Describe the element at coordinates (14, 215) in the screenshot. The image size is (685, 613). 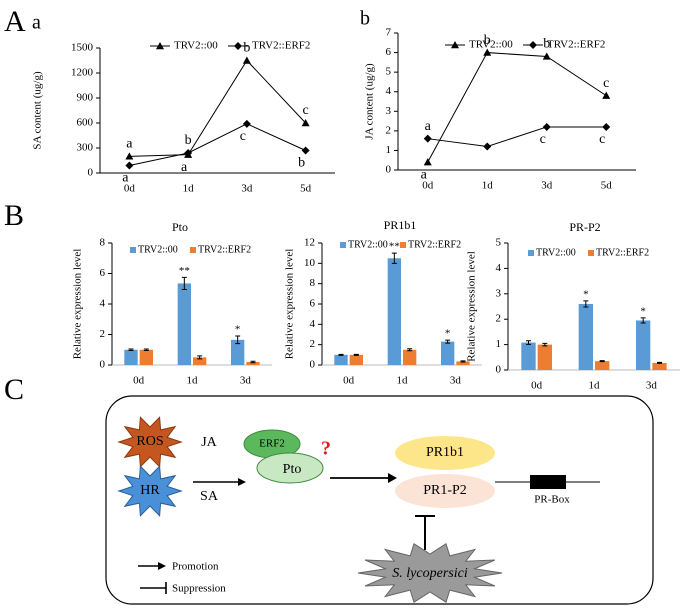
I see `panel-label: B` at that location.